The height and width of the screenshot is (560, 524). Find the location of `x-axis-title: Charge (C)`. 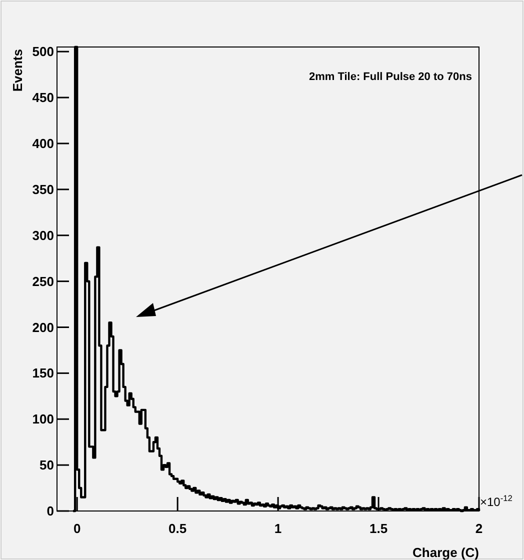

x-axis-title: Charge (C) is located at coordinates (445, 552).